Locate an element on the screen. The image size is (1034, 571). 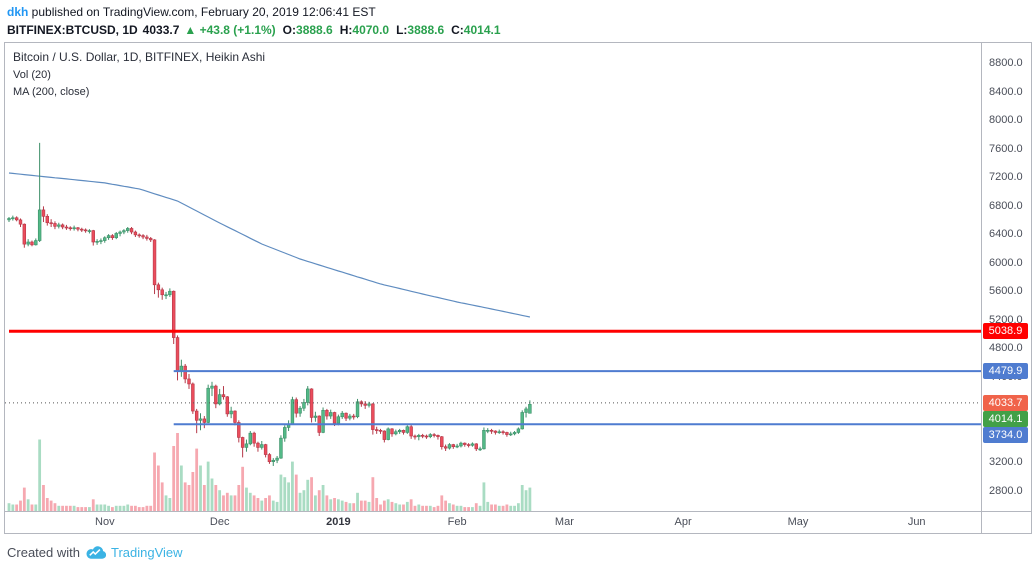
open-label: O: is located at coordinates (289, 30).